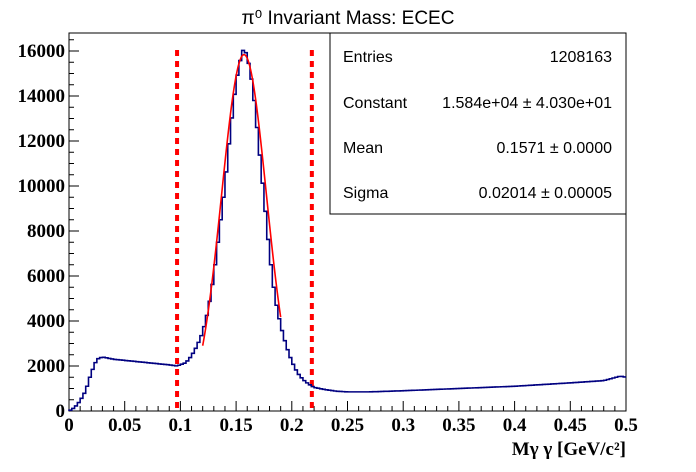 The image size is (696, 472). I want to click on y-tick-label: 8000, so click(46, 231).